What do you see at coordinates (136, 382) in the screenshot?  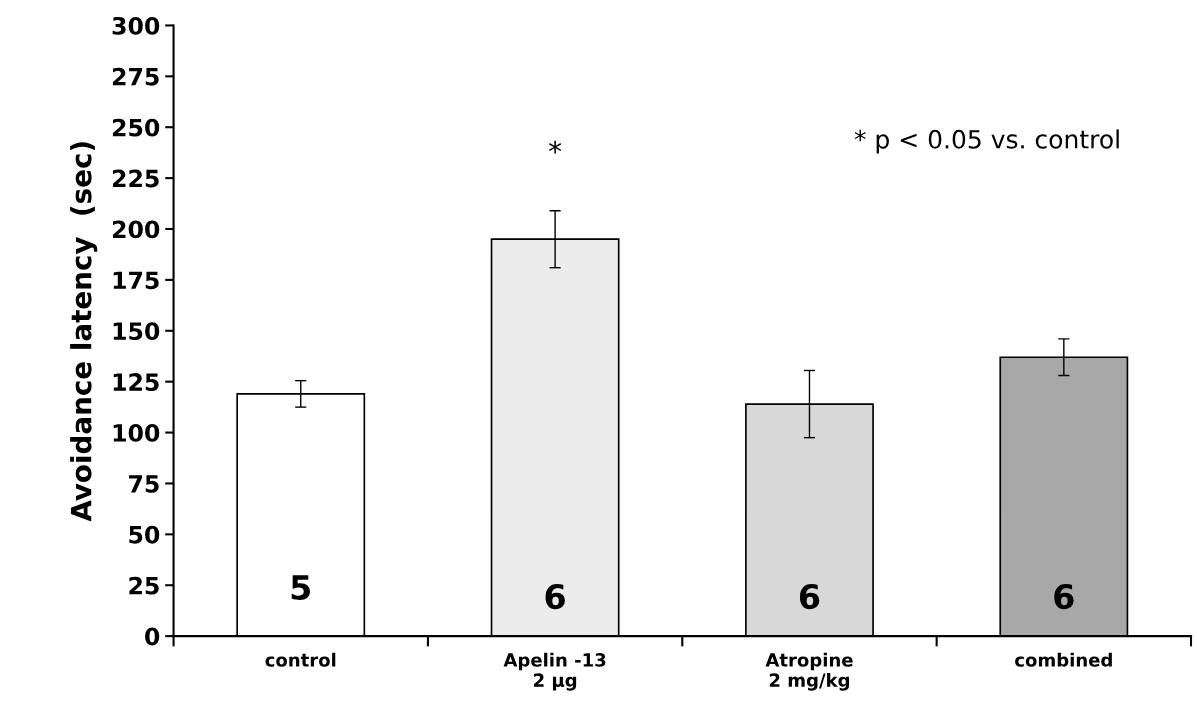 I see `y-tick-label: 125` at bounding box center [136, 382].